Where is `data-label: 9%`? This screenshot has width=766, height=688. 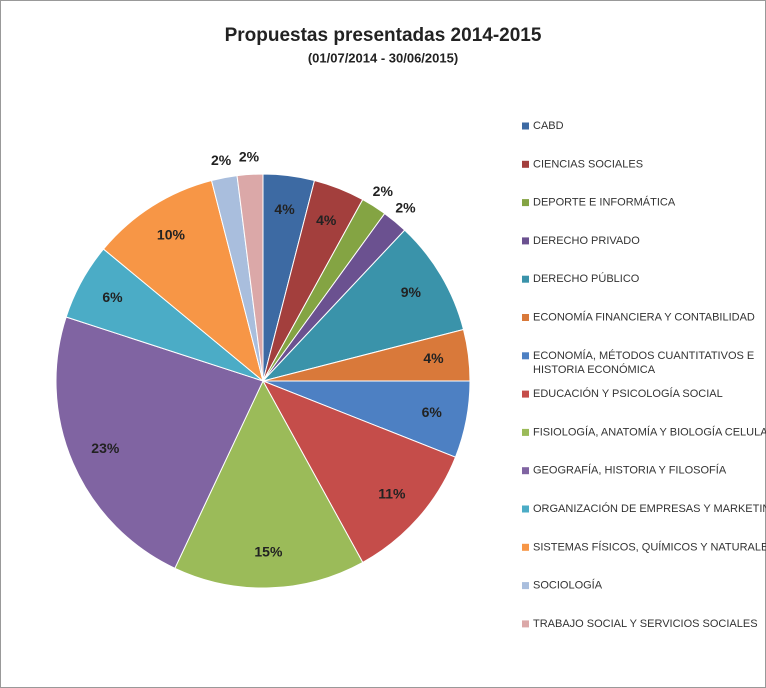
data-label: 9% is located at coordinates (411, 292).